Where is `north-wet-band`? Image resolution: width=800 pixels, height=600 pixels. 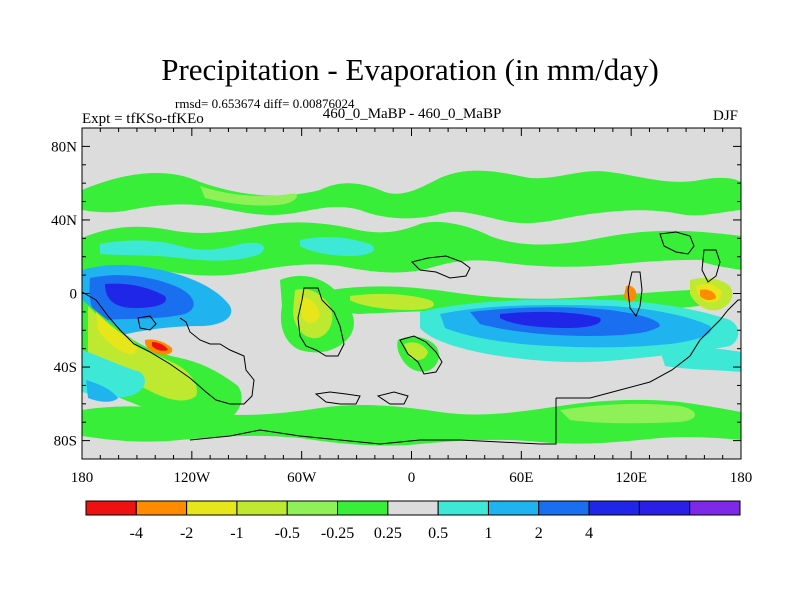
north-wet-band is located at coordinates (411, 197).